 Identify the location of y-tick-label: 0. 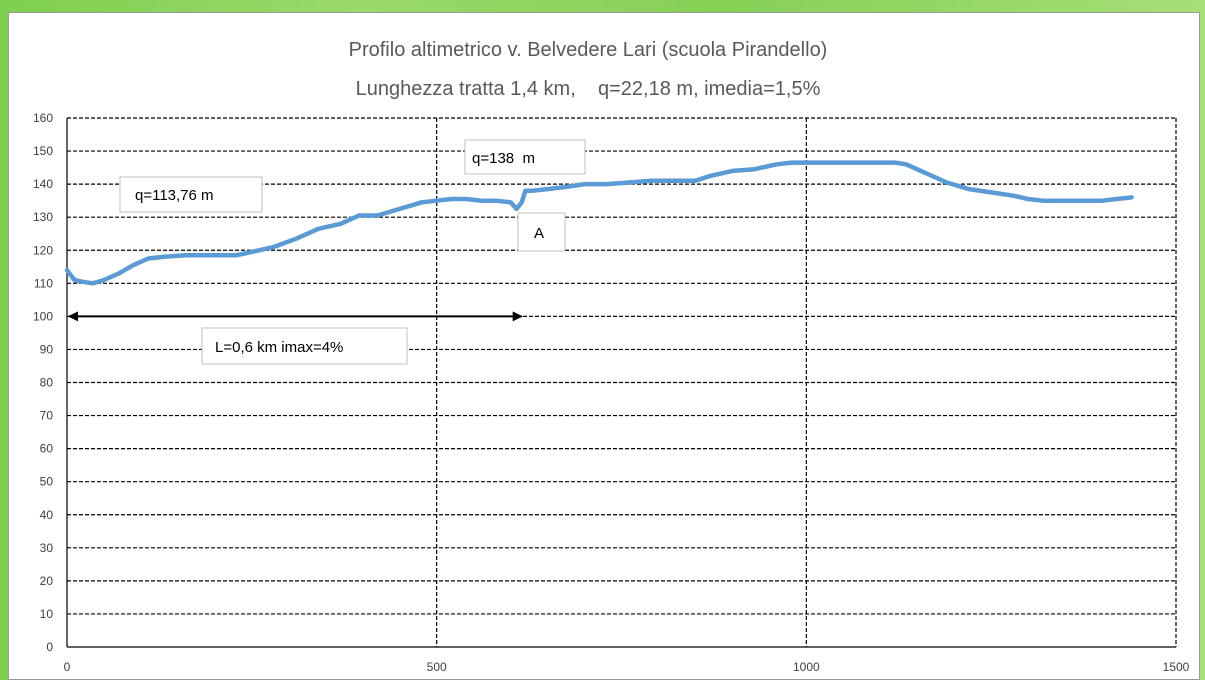
(49, 647).